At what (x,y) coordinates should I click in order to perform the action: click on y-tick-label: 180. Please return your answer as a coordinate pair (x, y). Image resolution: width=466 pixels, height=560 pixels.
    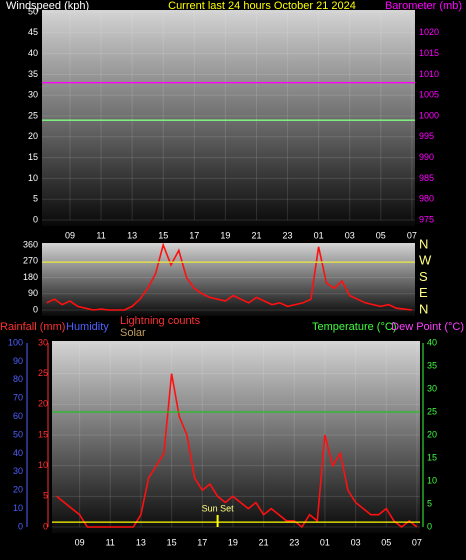
    Looking at the image, I should click on (30, 277).